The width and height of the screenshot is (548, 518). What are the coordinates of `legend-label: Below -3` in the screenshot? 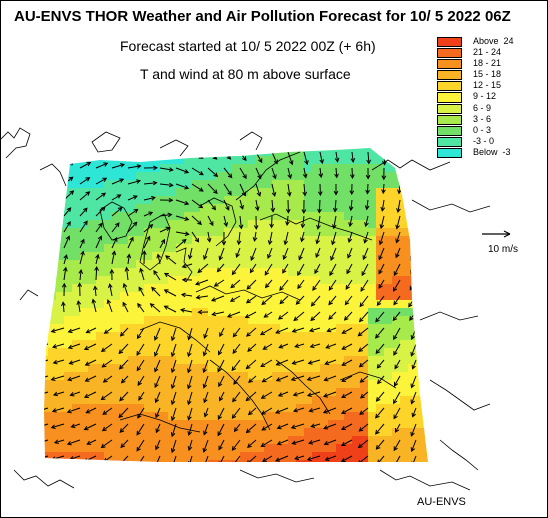 It's located at (492, 151).